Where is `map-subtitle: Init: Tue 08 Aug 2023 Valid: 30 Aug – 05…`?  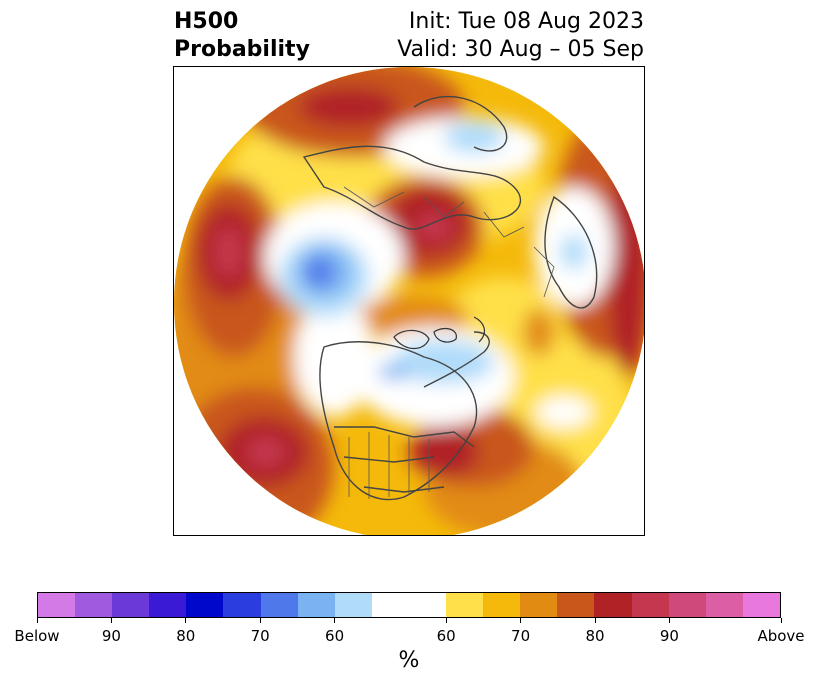 map-subtitle: Init: Tue 08 Aug 2023 Valid: 30 Aug – 05… is located at coordinates (520, 36).